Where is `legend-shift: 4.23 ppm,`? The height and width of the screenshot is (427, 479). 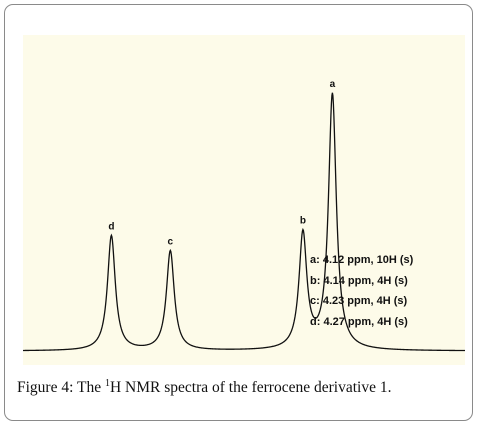
legend-shift: 4.23 ppm, is located at coordinates (348, 301).